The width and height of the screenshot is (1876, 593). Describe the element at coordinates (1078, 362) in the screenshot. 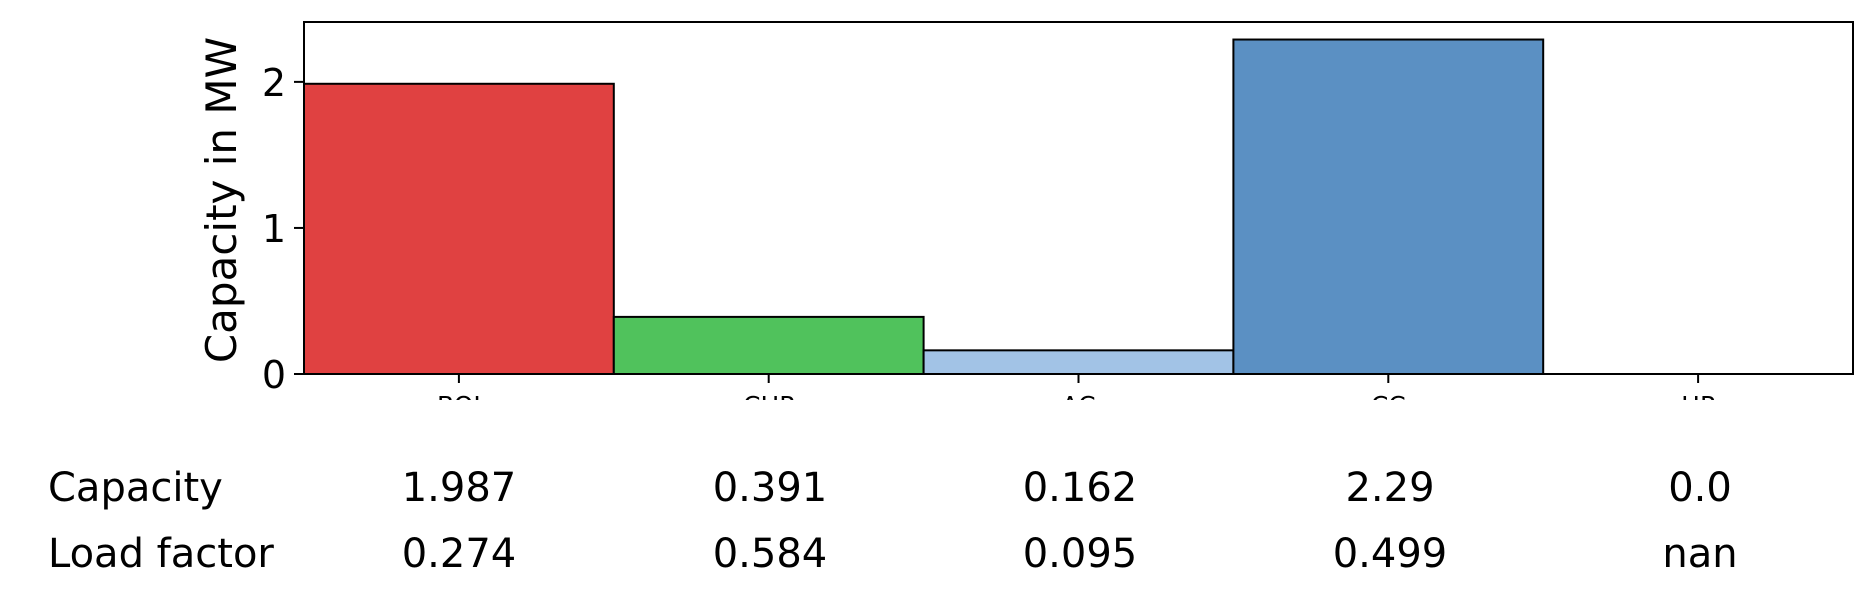

I see `bar-ac` at that location.